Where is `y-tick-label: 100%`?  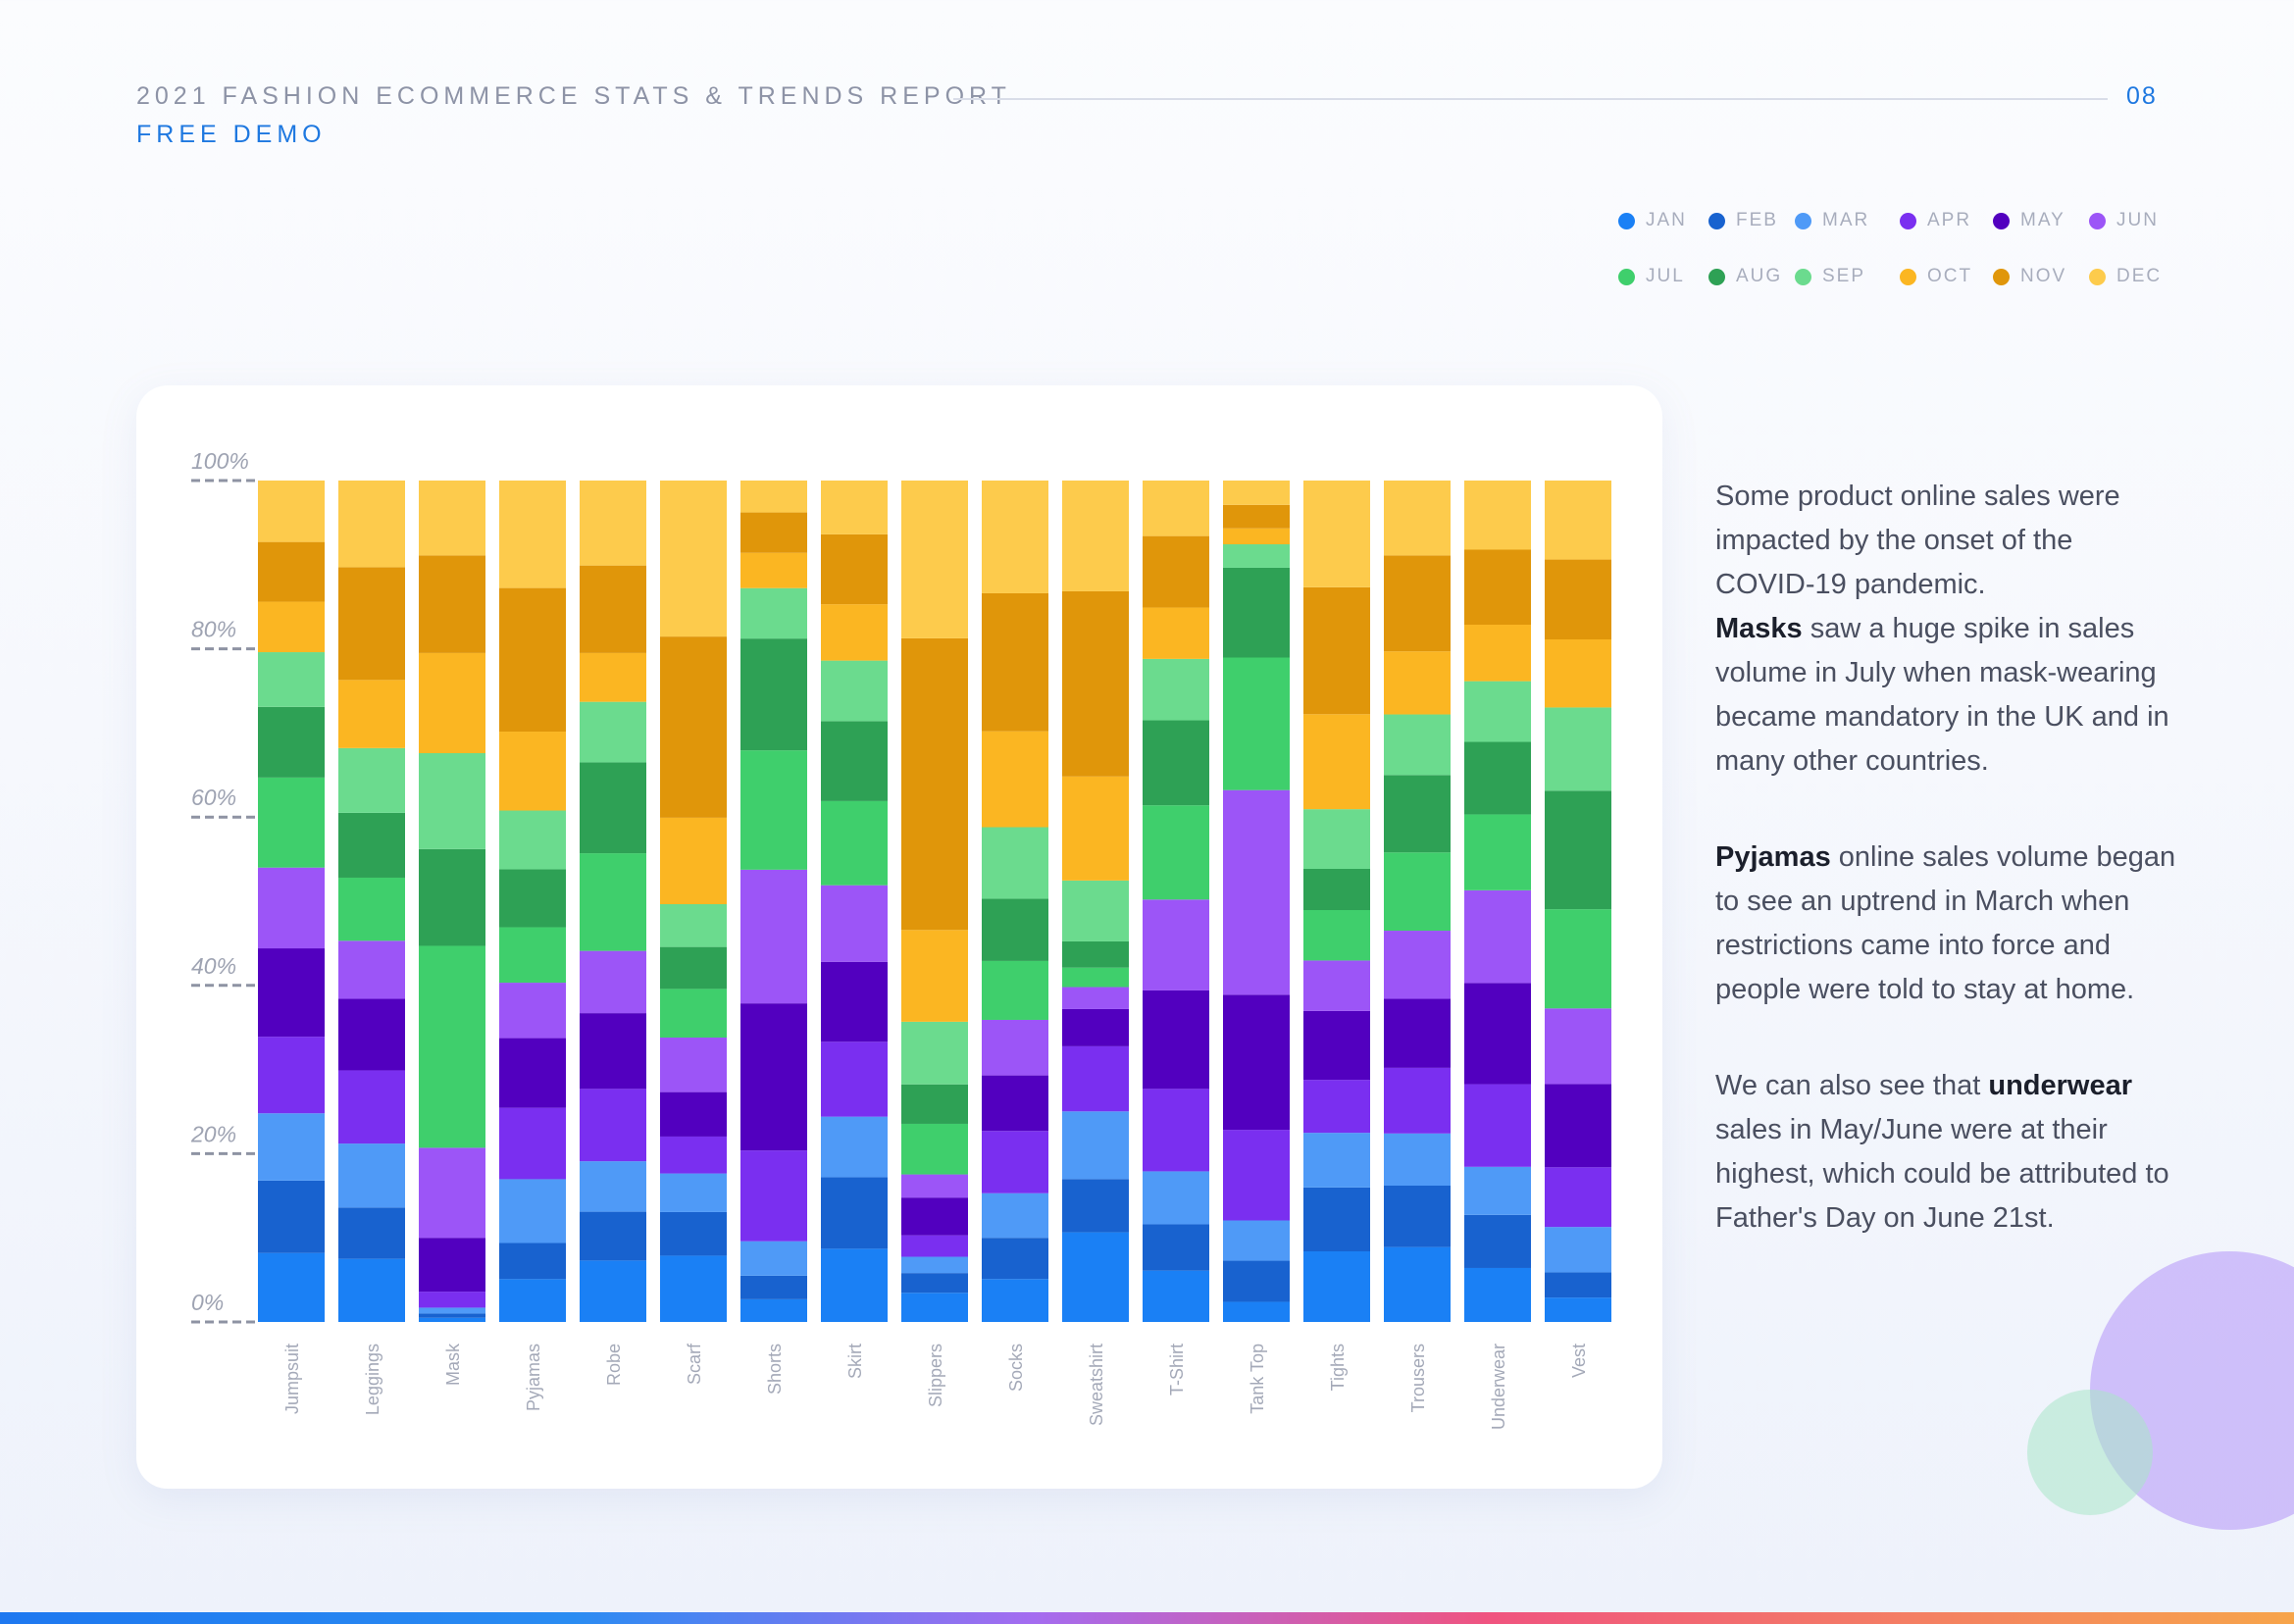 y-tick-label: 100% is located at coordinates (220, 461).